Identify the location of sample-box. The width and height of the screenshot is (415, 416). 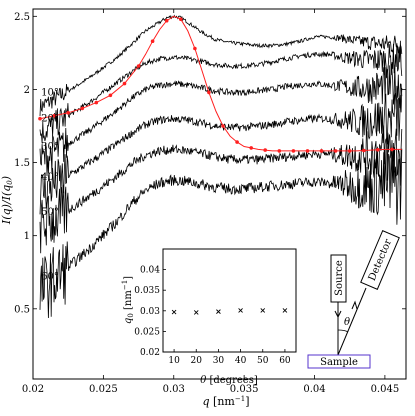
(339, 361).